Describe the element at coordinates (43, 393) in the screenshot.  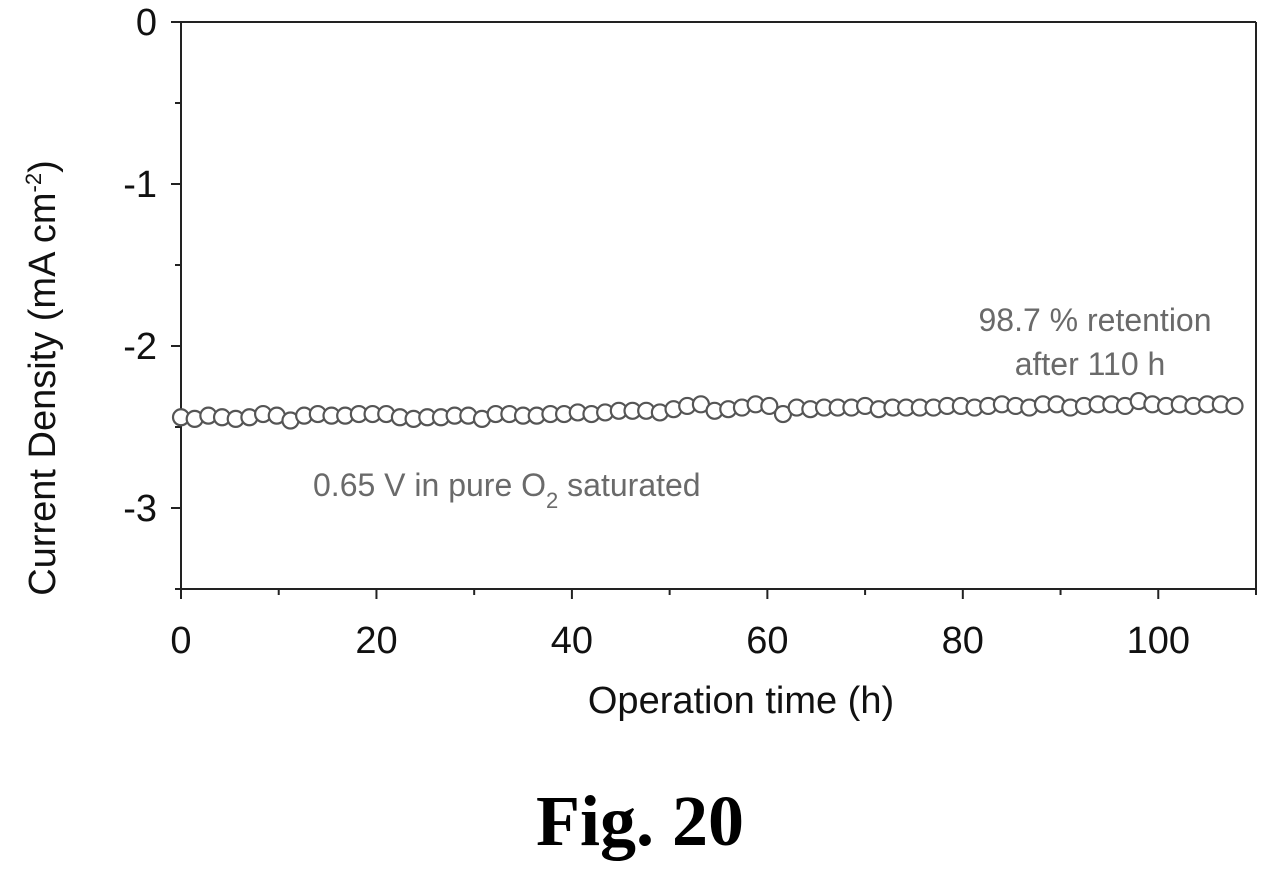
I see `y-axis-title-main: Current Density (mA cm` at that location.